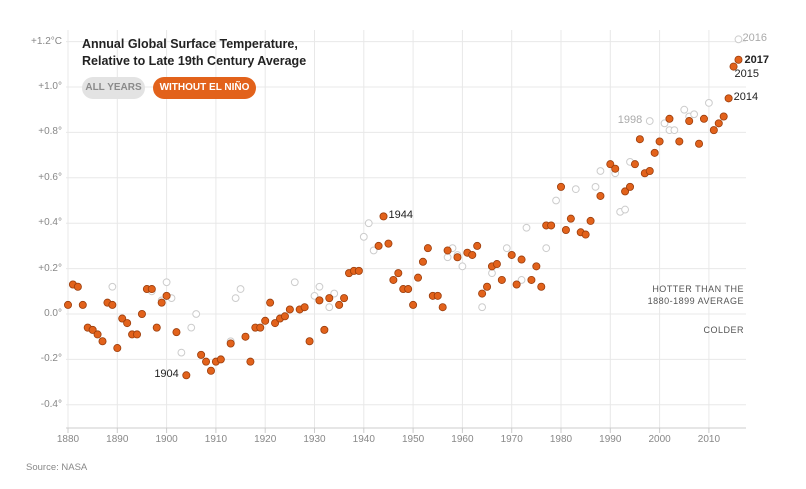  I want to click on x-tick-label: 1880, so click(68, 439).